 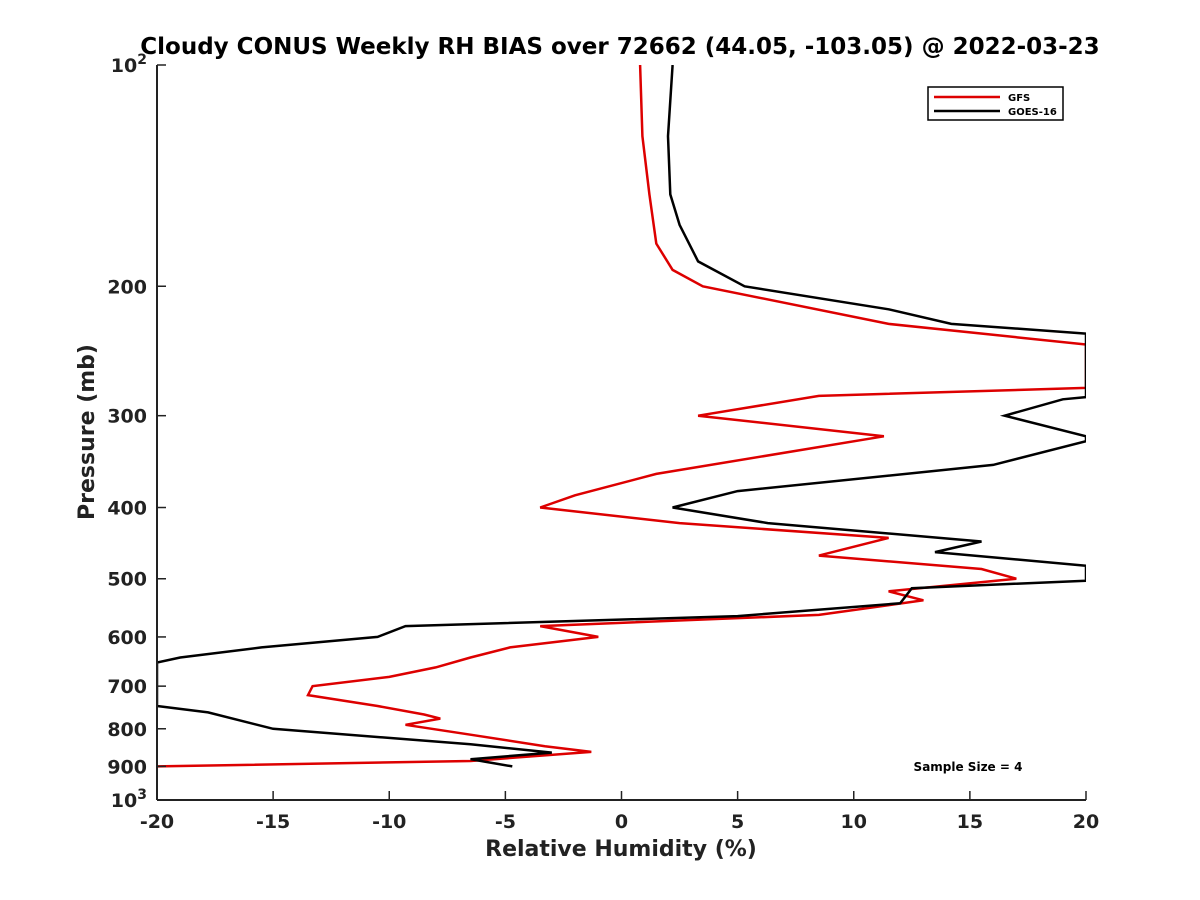 I want to click on x-tick-label: 0, so click(x=621, y=822).